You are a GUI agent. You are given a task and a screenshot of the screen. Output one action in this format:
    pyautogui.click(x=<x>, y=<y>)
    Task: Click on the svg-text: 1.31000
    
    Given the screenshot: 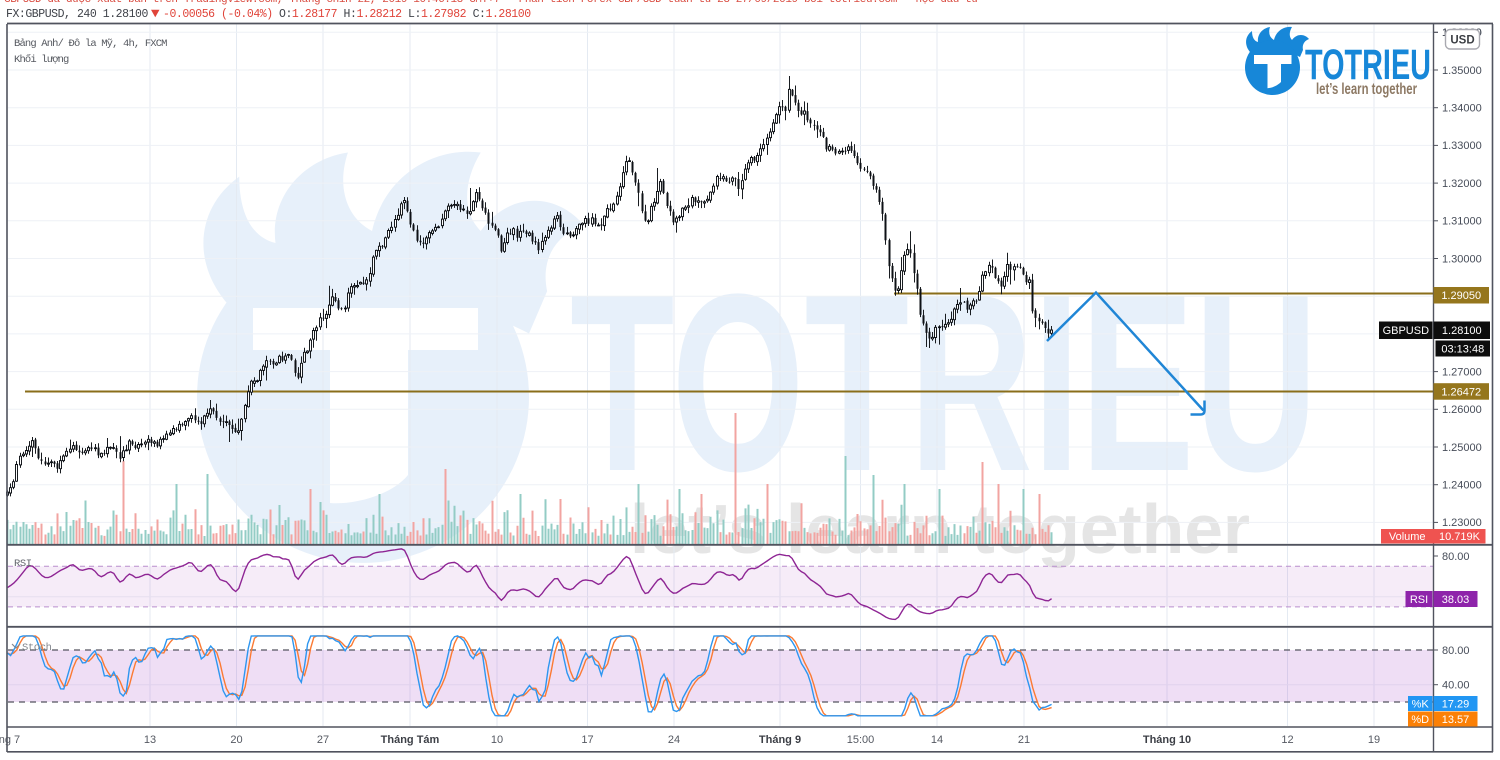 What is the action you would take?
    pyautogui.click(x=1462, y=222)
    